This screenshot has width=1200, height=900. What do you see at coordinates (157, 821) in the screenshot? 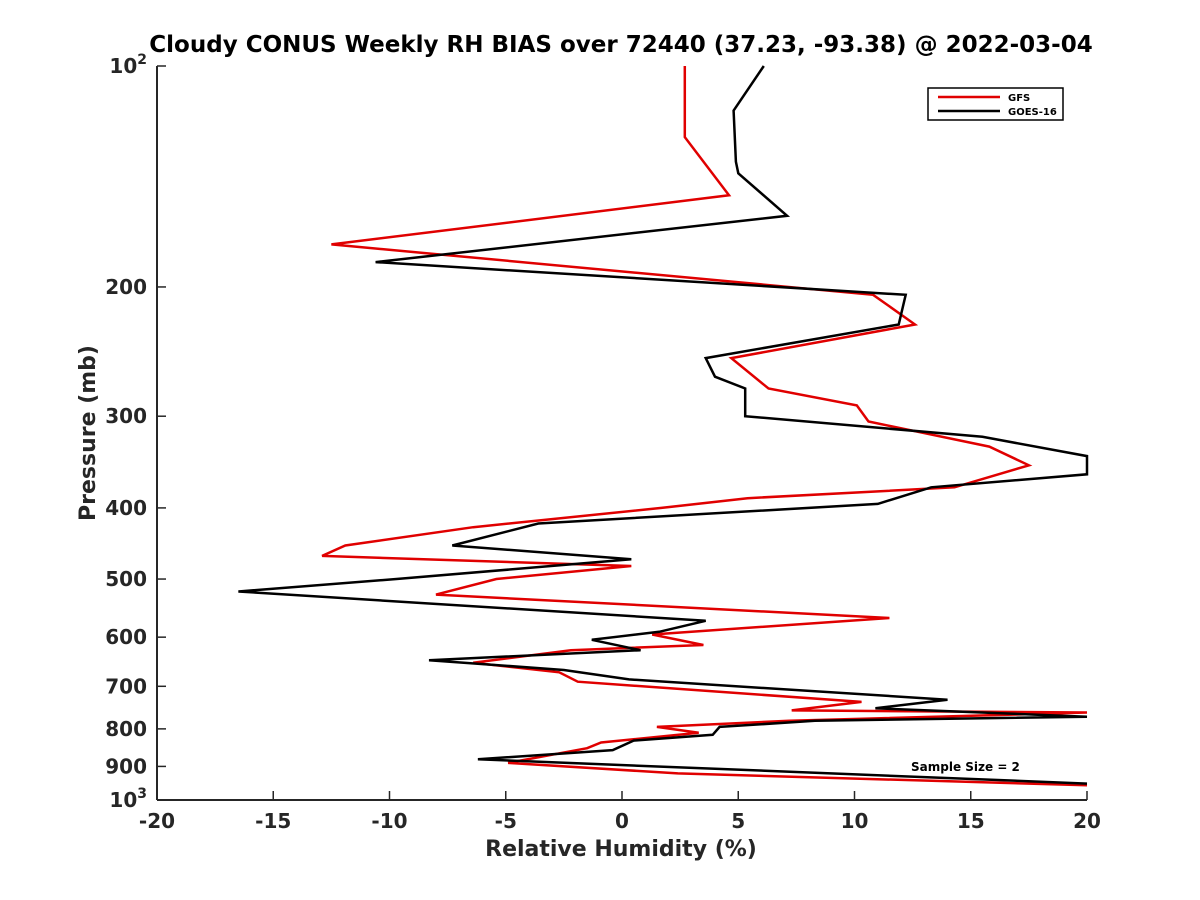
I see `x-tick-label: -20` at bounding box center [157, 821].